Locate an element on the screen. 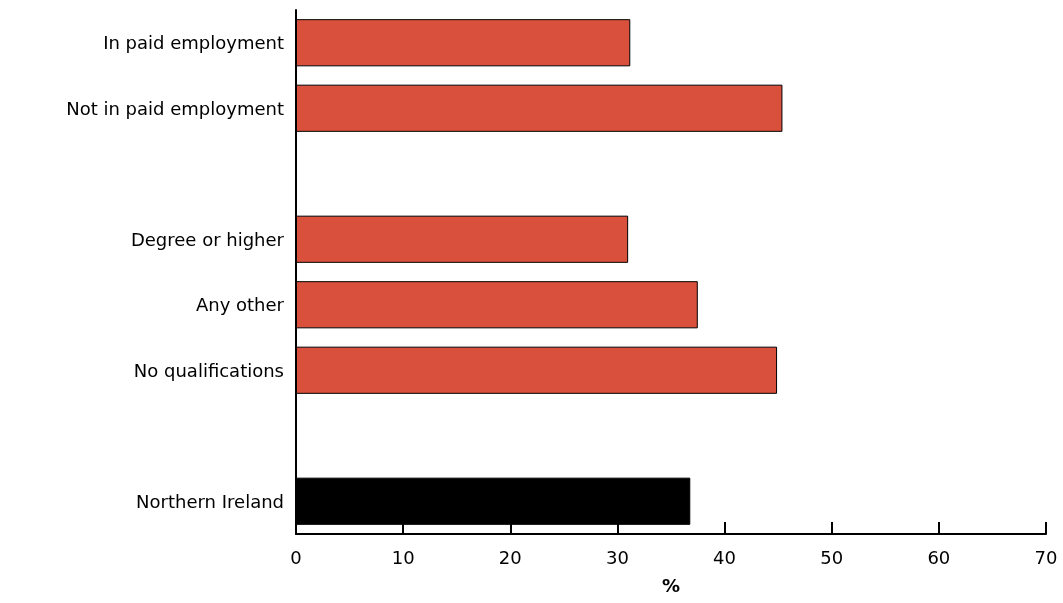 The width and height of the screenshot is (1063, 603). y-tick-label: No qualifications is located at coordinates (208, 370).